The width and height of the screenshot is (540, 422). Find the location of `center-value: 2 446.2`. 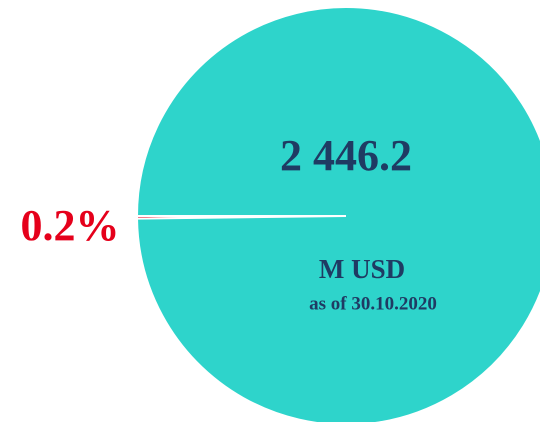

center-value: 2 446.2 is located at coordinates (346, 155).